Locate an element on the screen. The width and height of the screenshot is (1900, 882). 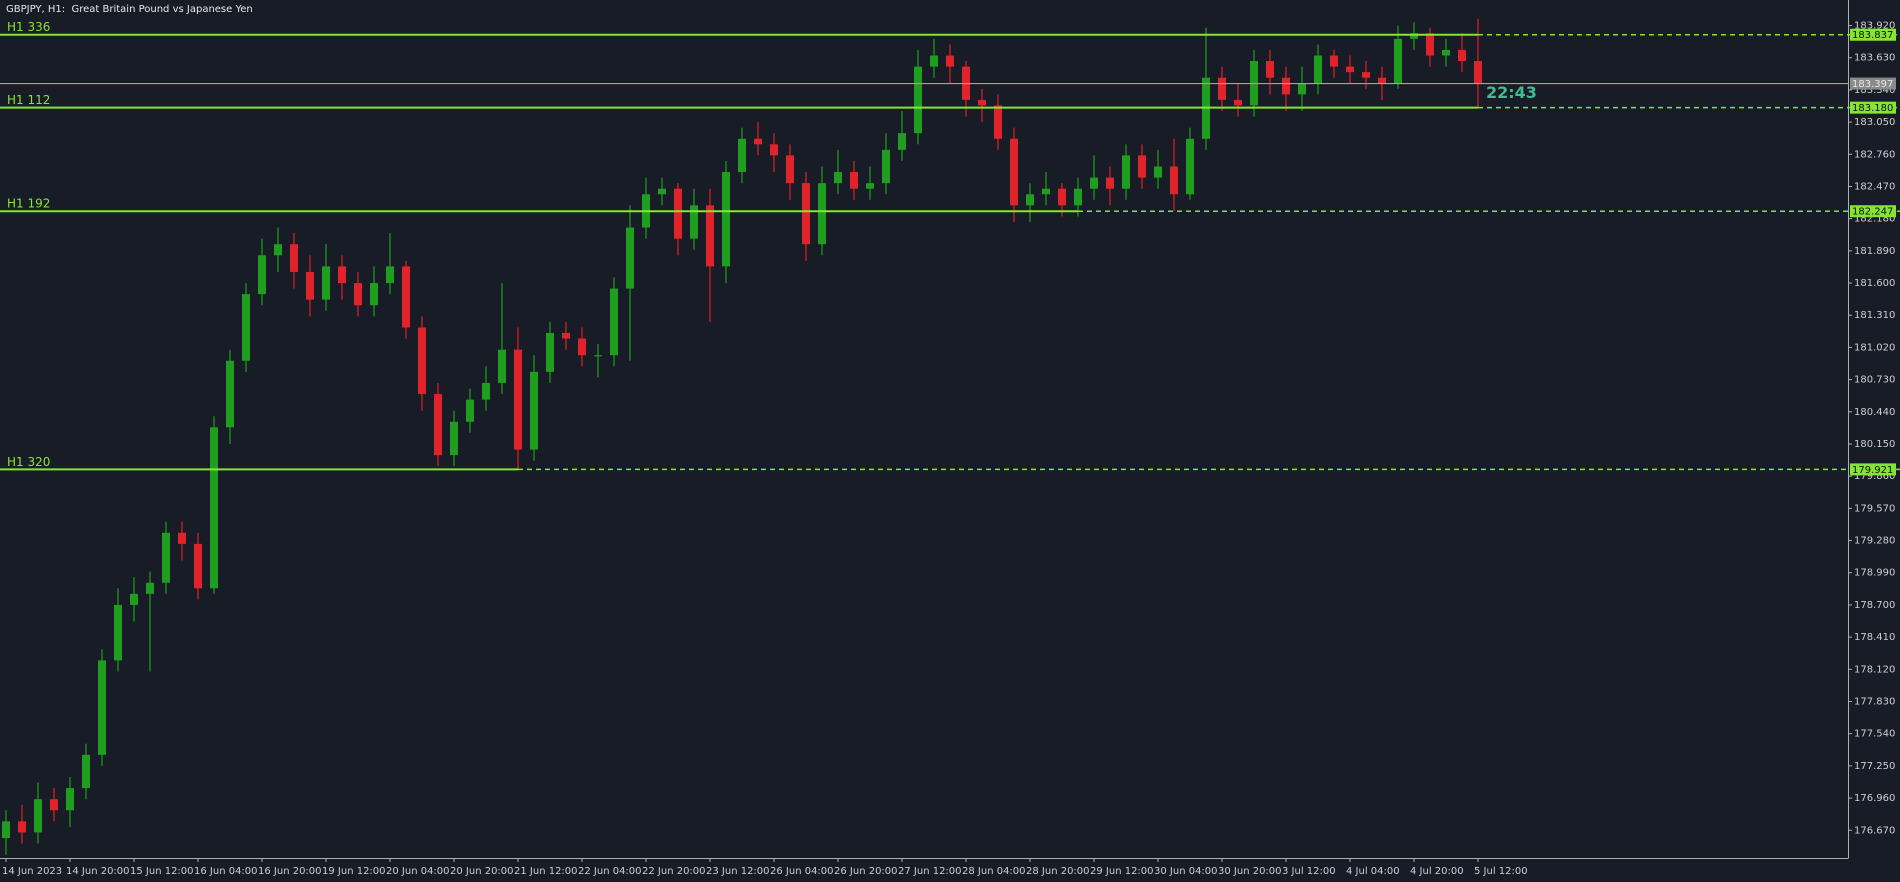
x-tick-label: 28 Jun 20:00 is located at coordinates (1058, 871).